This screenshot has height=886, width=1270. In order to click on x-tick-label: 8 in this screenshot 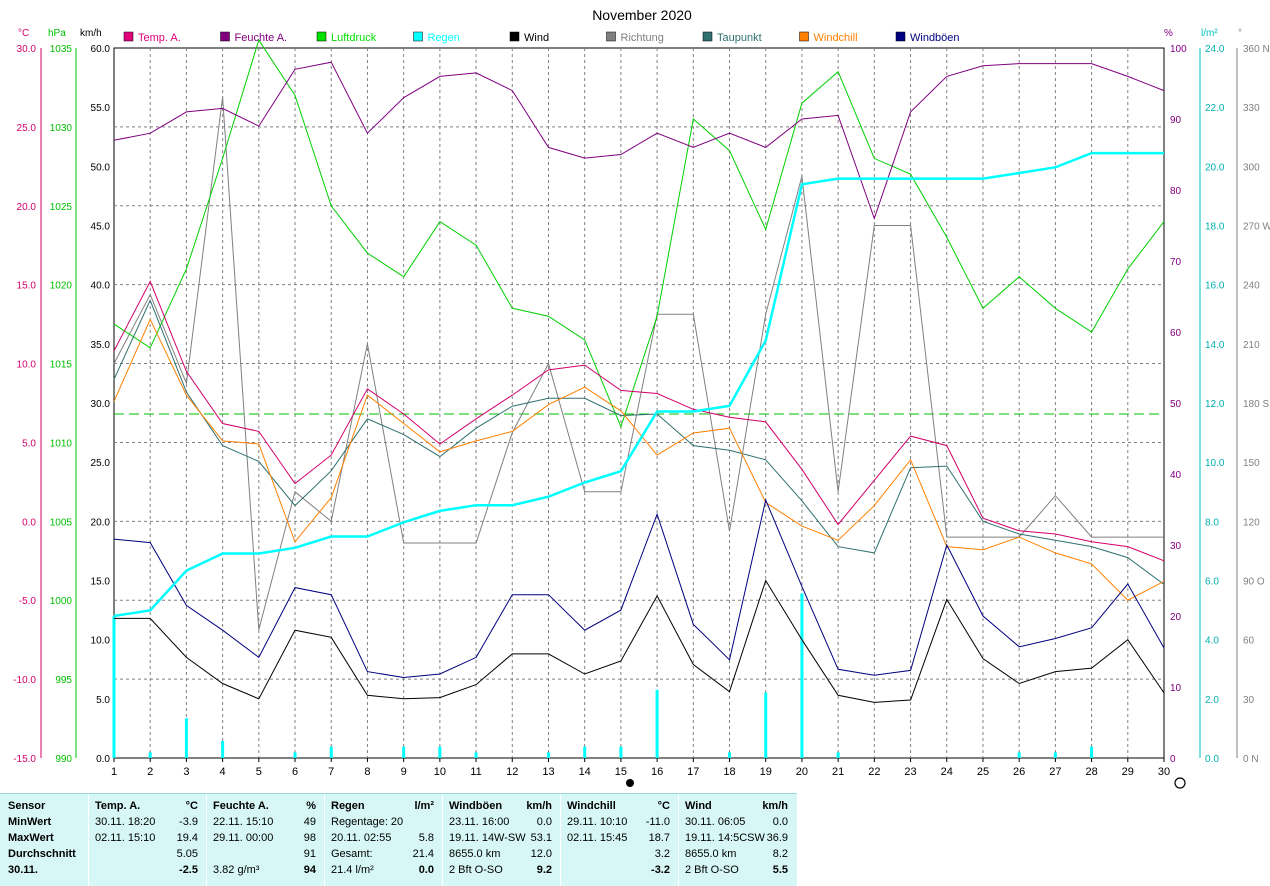, I will do `click(367, 772)`.